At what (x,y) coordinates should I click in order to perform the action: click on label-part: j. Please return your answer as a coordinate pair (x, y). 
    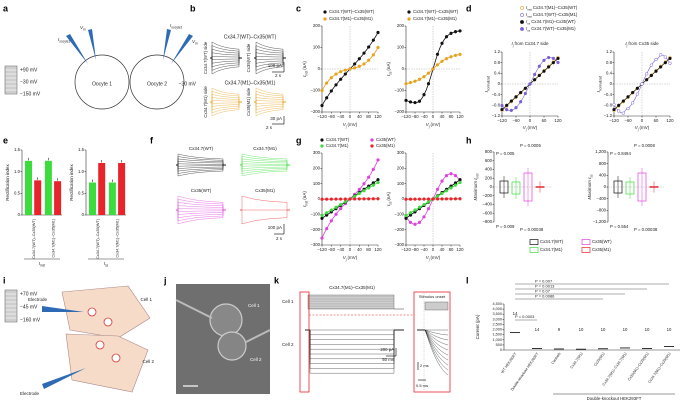
    Looking at the image, I should click on (346, 259).